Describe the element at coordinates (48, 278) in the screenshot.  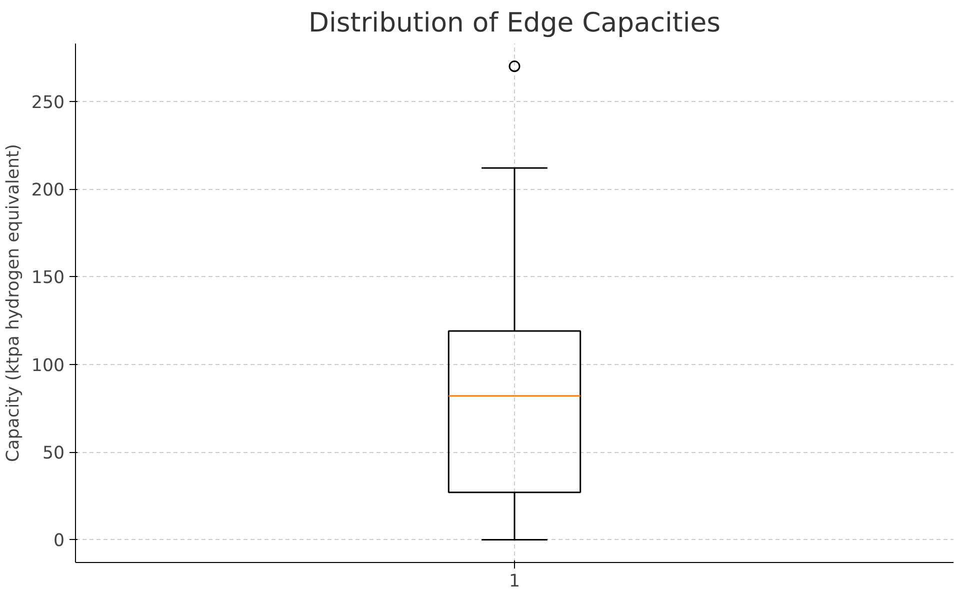
I see `y-tick-label: 150` at that location.